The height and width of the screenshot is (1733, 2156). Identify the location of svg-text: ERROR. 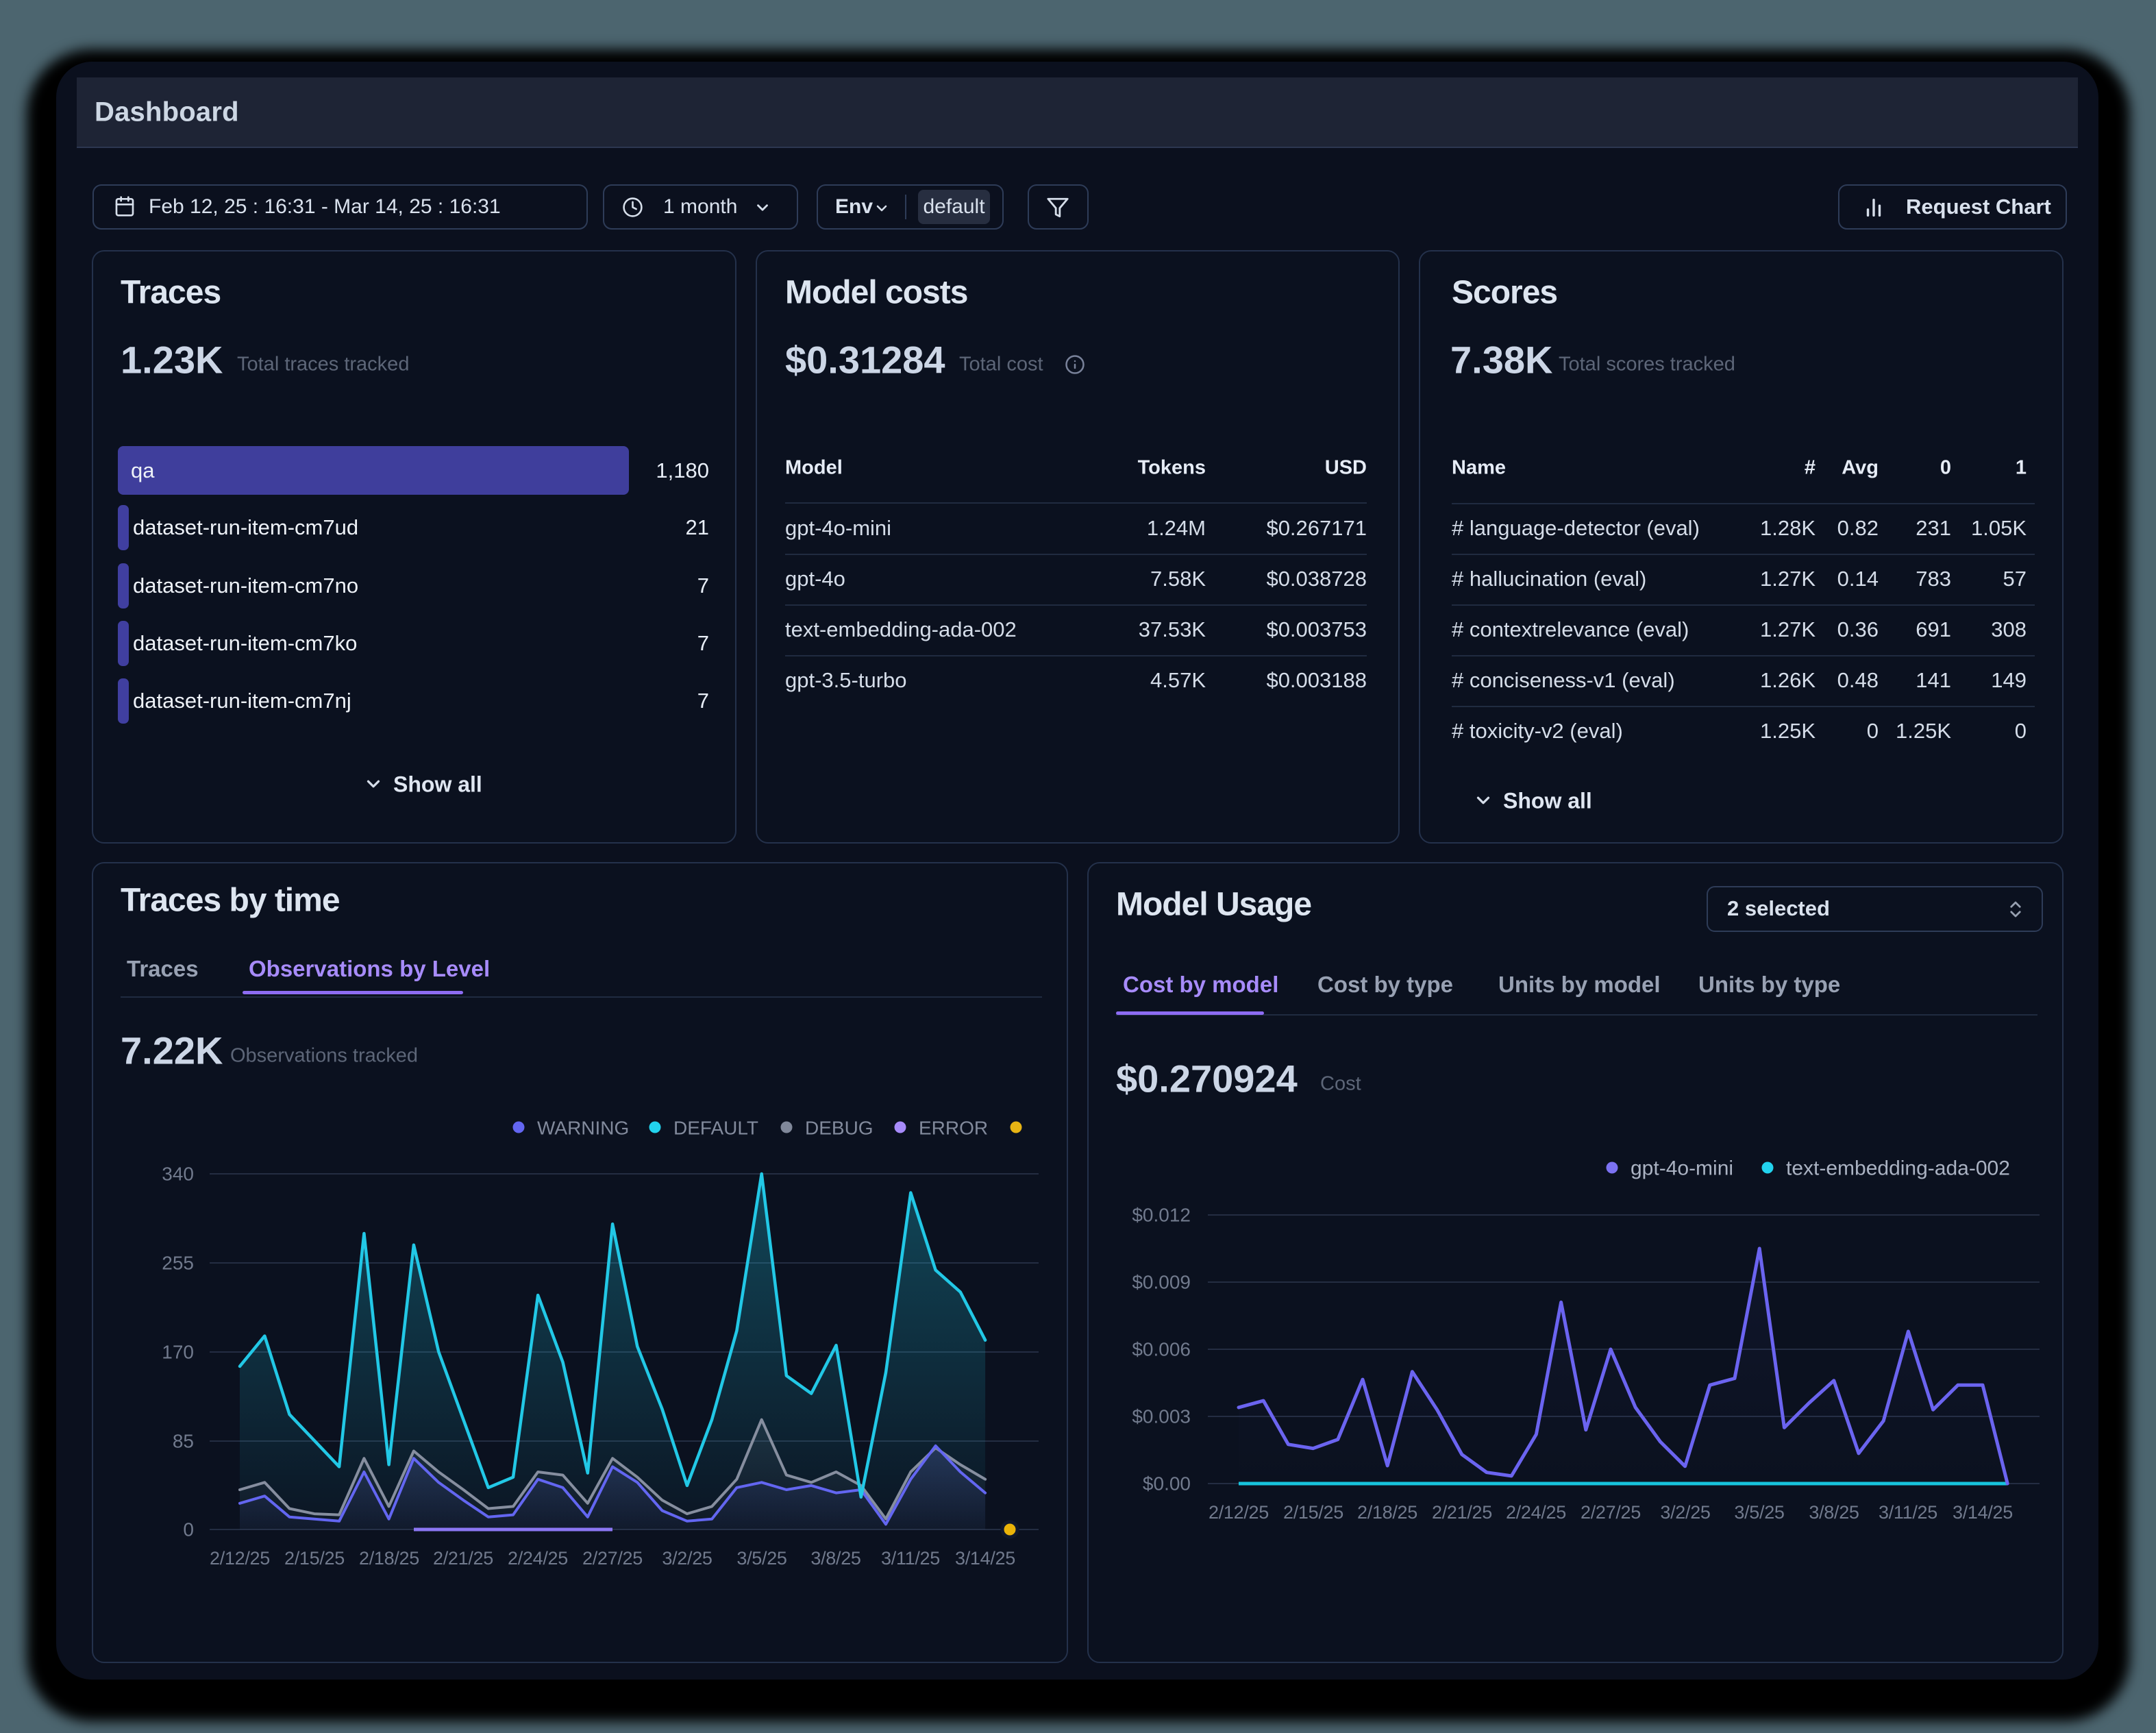
(953, 1128).